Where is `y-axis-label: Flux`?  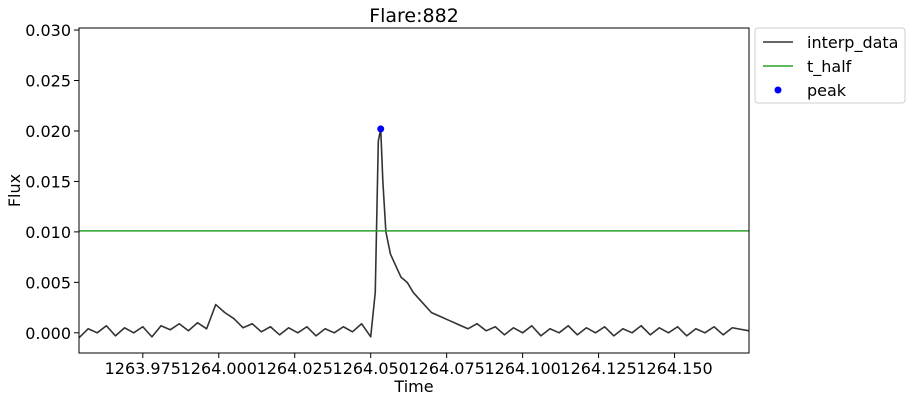
y-axis-label: Flux is located at coordinates (14, 190).